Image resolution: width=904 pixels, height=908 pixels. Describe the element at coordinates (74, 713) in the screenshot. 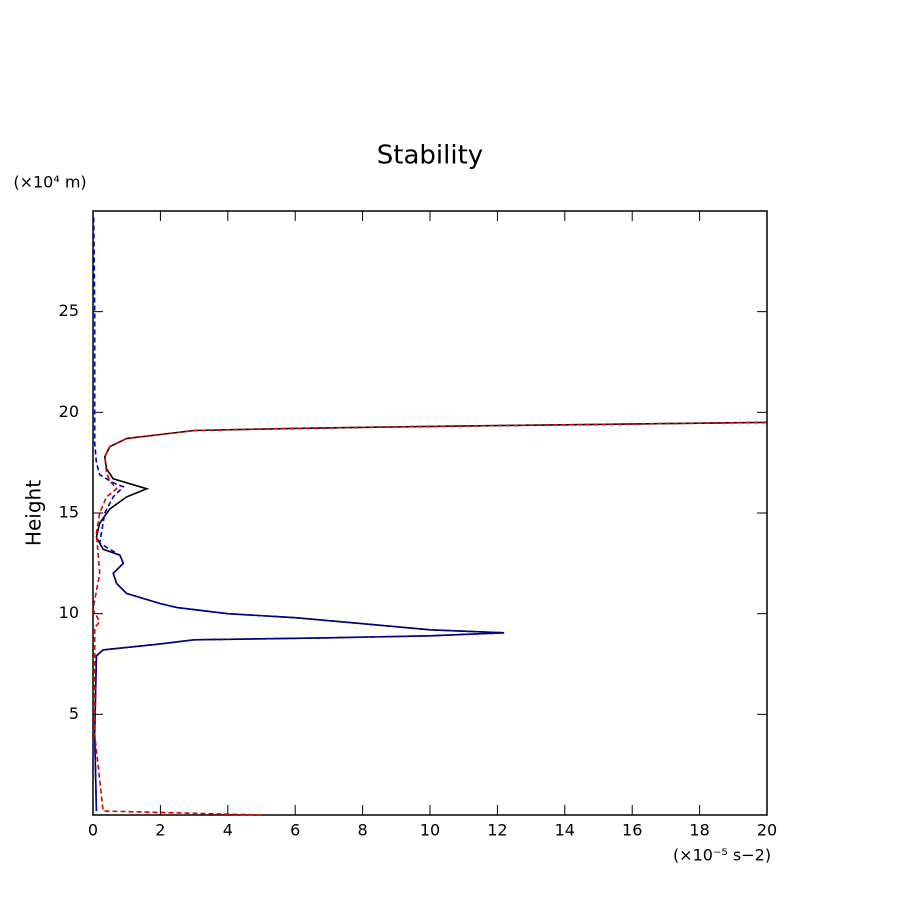

I see `y-tick-label: 5` at that location.